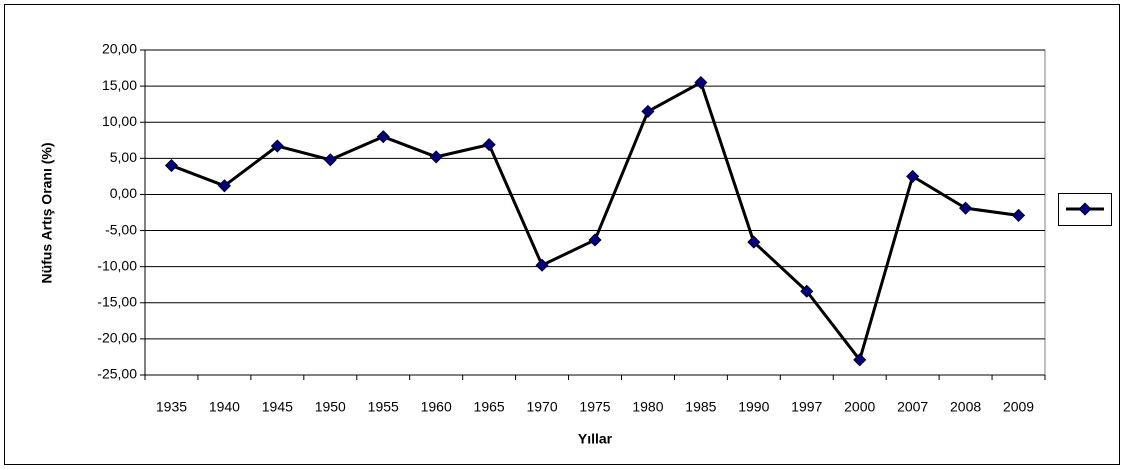  What do you see at coordinates (123, 193) in the screenshot?
I see `y-tick-label: 0,00` at bounding box center [123, 193].